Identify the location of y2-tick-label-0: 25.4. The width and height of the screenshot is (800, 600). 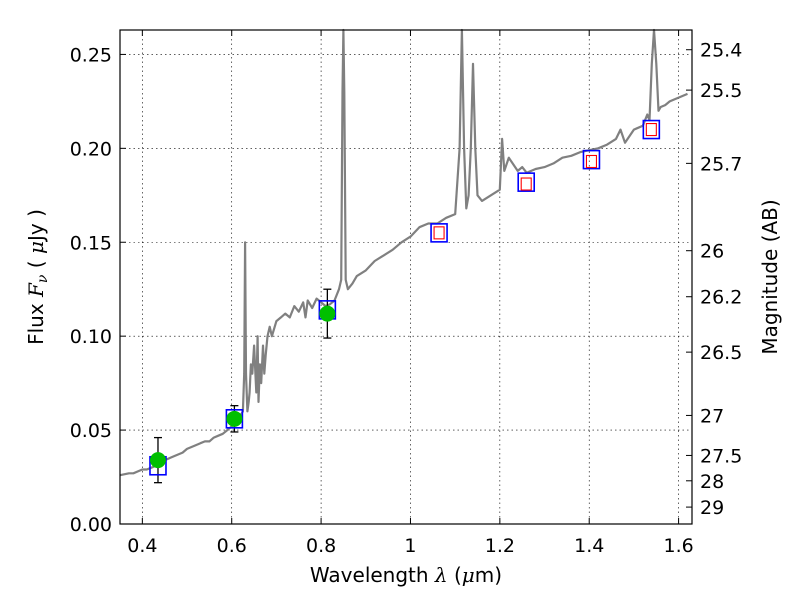
(721, 51).